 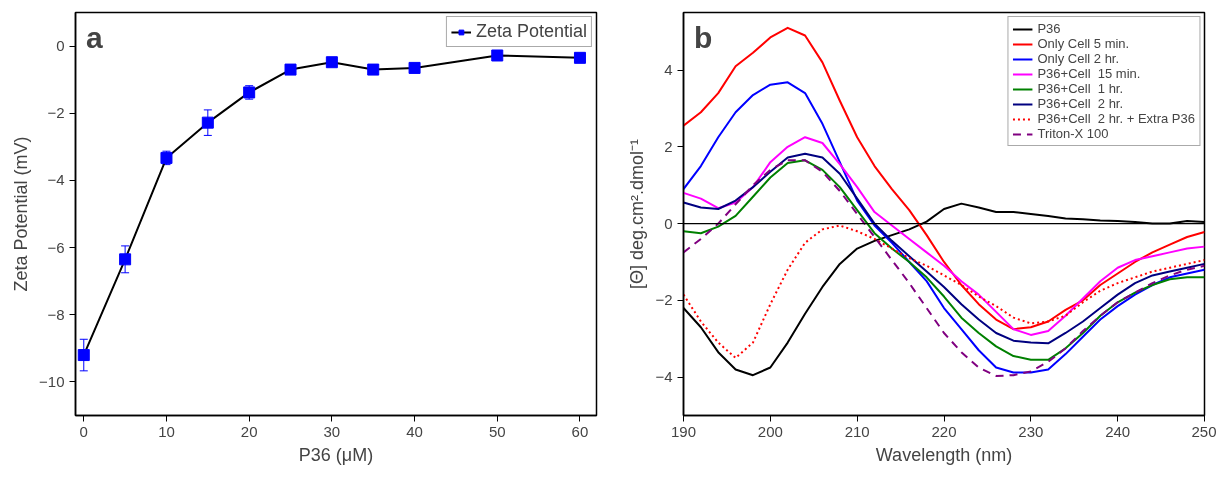 What do you see at coordinates (497, 431) in the screenshot?
I see `x-tick-label: 50` at bounding box center [497, 431].